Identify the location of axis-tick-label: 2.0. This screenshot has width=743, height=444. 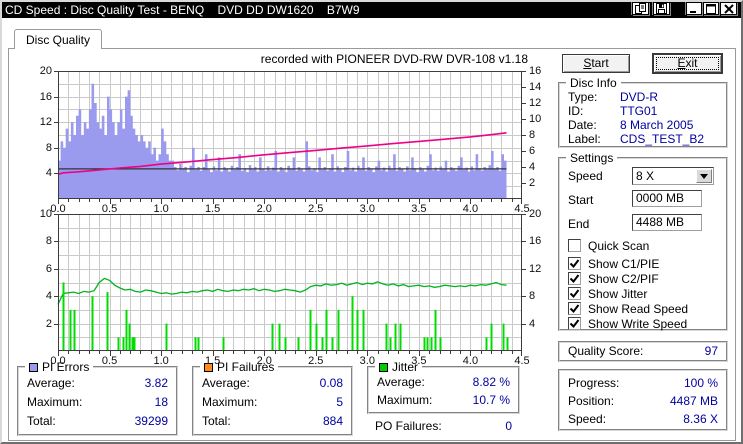
(264, 209).